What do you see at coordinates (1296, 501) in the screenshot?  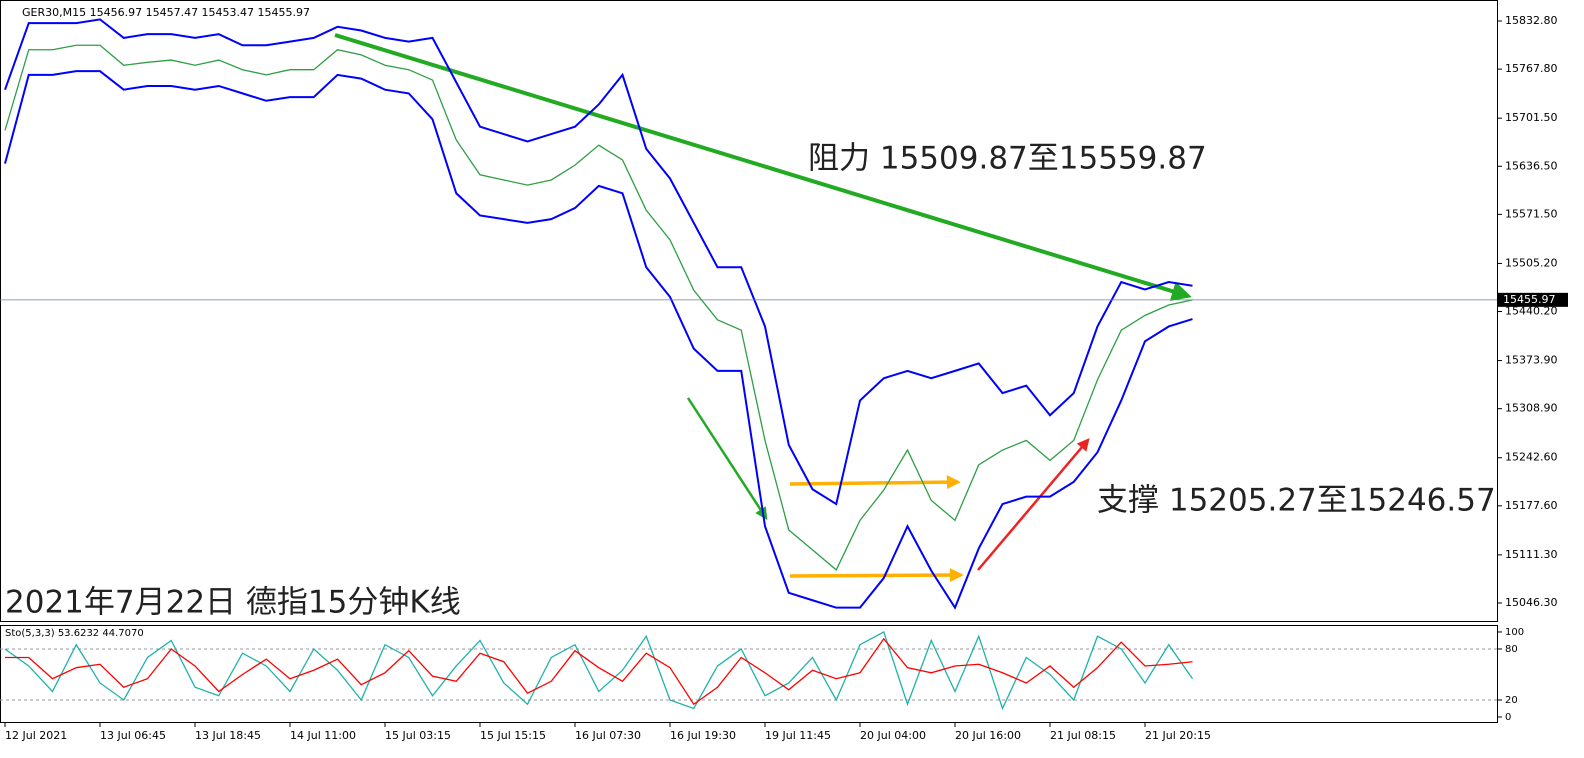 I see `annotation: 支撑 15205.27至15246.57` at bounding box center [1296, 501].